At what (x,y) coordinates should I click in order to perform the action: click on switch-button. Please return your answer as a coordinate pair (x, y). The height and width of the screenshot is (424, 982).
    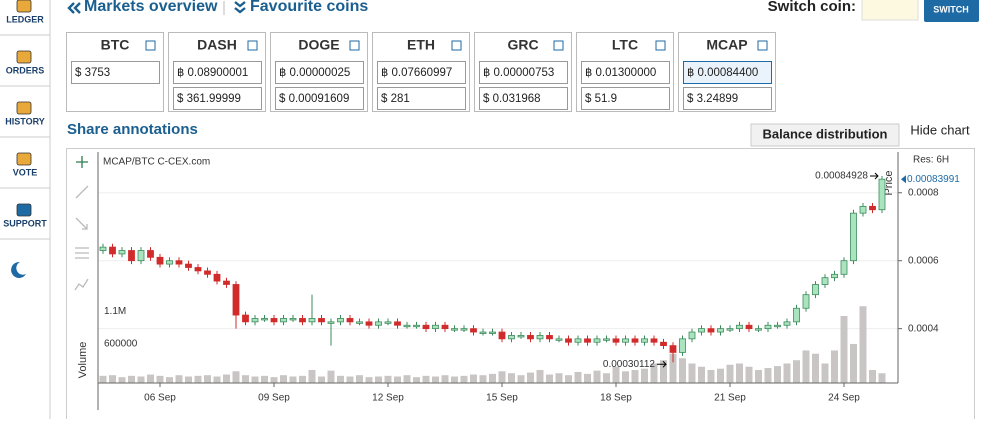
    Looking at the image, I should click on (951, 11).